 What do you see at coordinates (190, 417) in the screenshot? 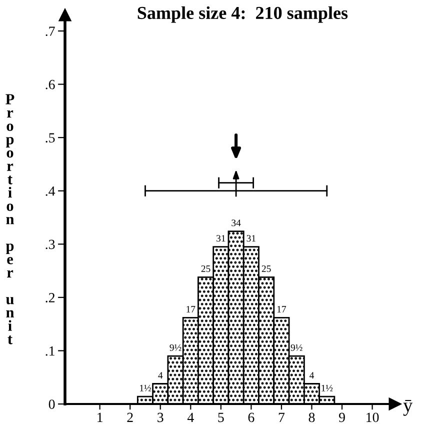
I see `x-tick-label: 4` at bounding box center [190, 417].